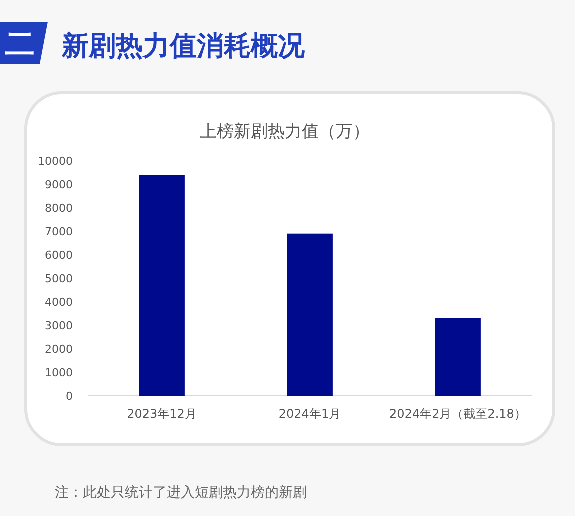 The height and width of the screenshot is (516, 575). I want to click on chart-subtitle: 上榜新剧热力值（万）, so click(285, 132).